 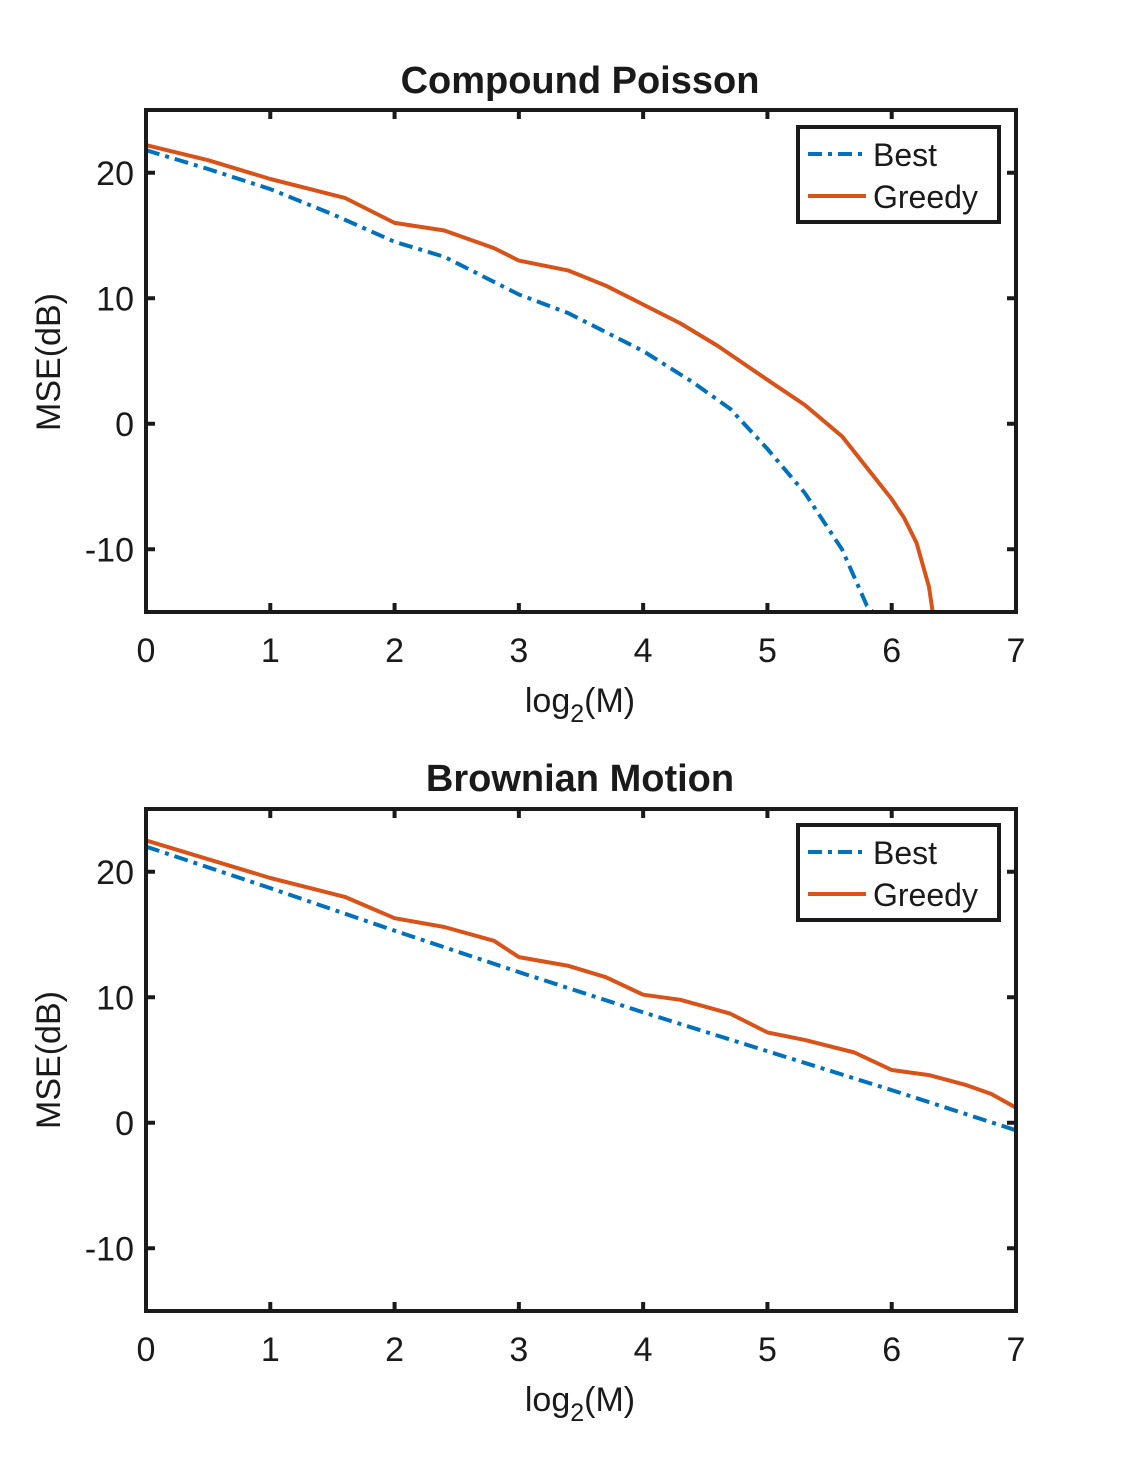 What do you see at coordinates (580, 779) in the screenshot?
I see `chart-title: Brownian Motion` at bounding box center [580, 779].